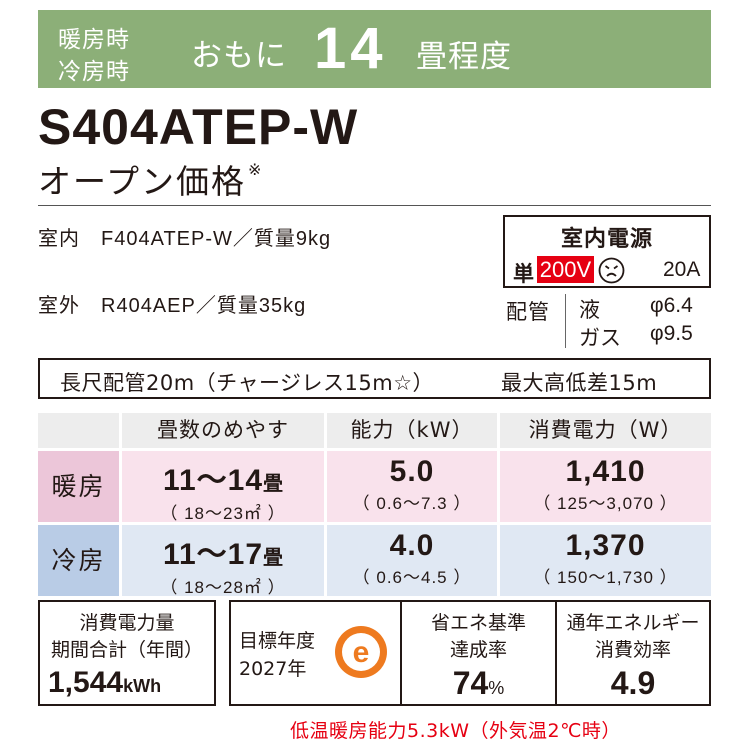 The width and height of the screenshot is (750, 750). I want to click on annual-consumption-value: 1,544kWh, so click(104, 683).